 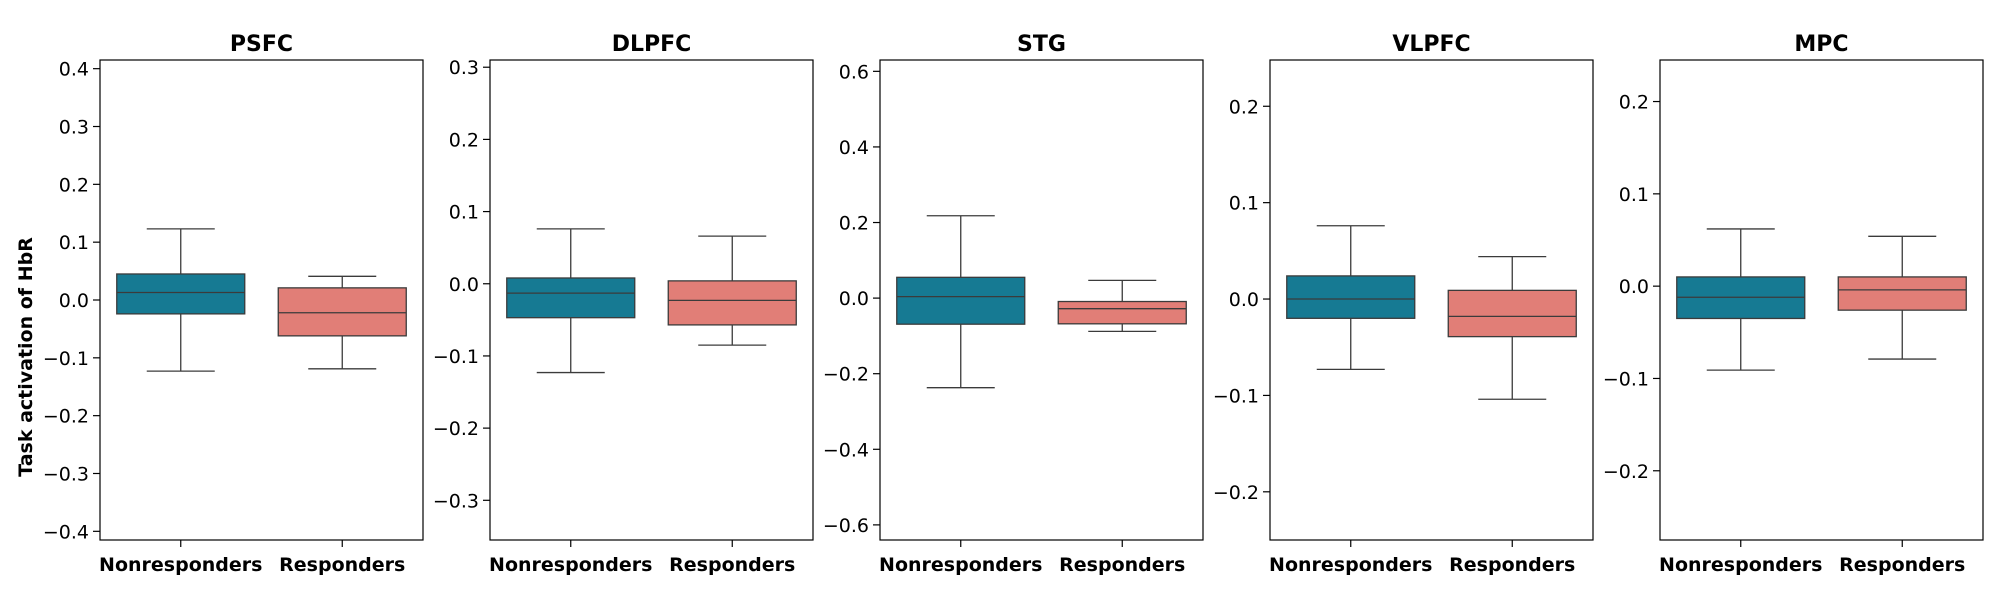 What do you see at coordinates (26, 357) in the screenshot?
I see `y-axis-label: Task activation of HbR` at bounding box center [26, 357].